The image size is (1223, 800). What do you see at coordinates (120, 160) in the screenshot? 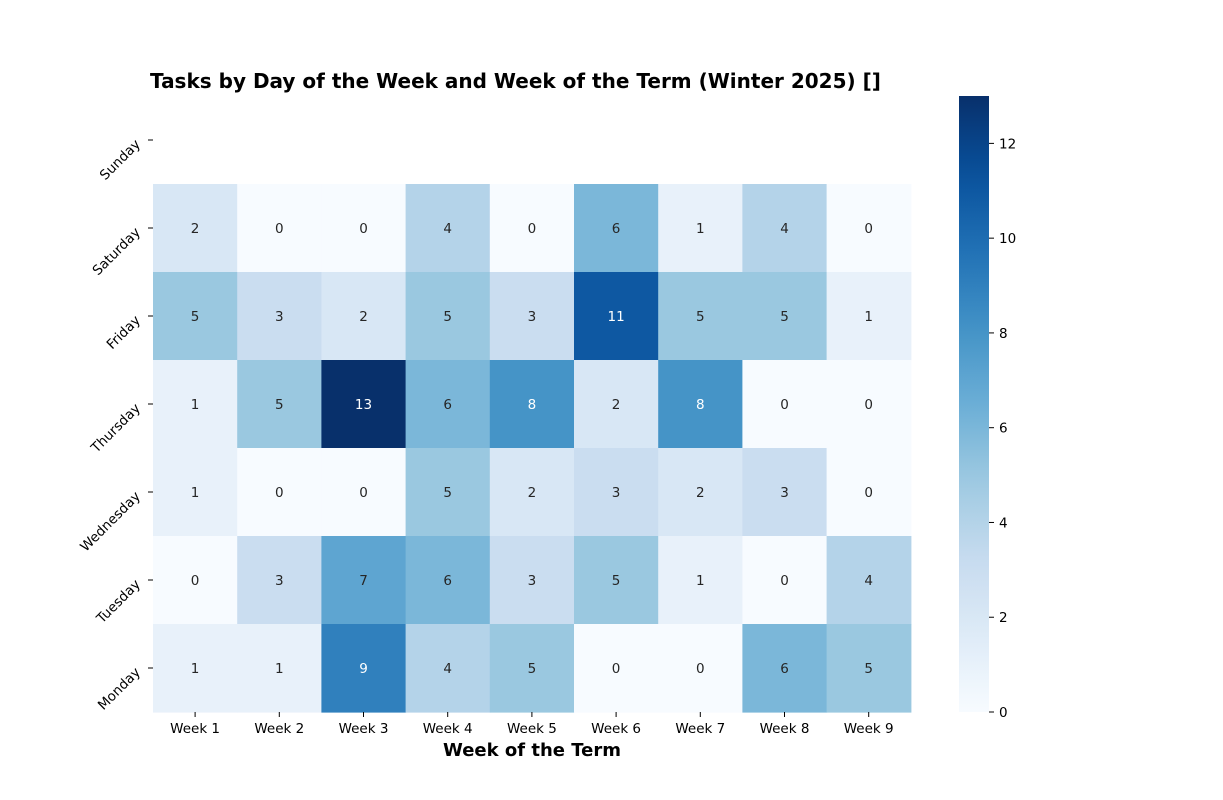
I see `y-tick-label: Sunday` at bounding box center [120, 160].